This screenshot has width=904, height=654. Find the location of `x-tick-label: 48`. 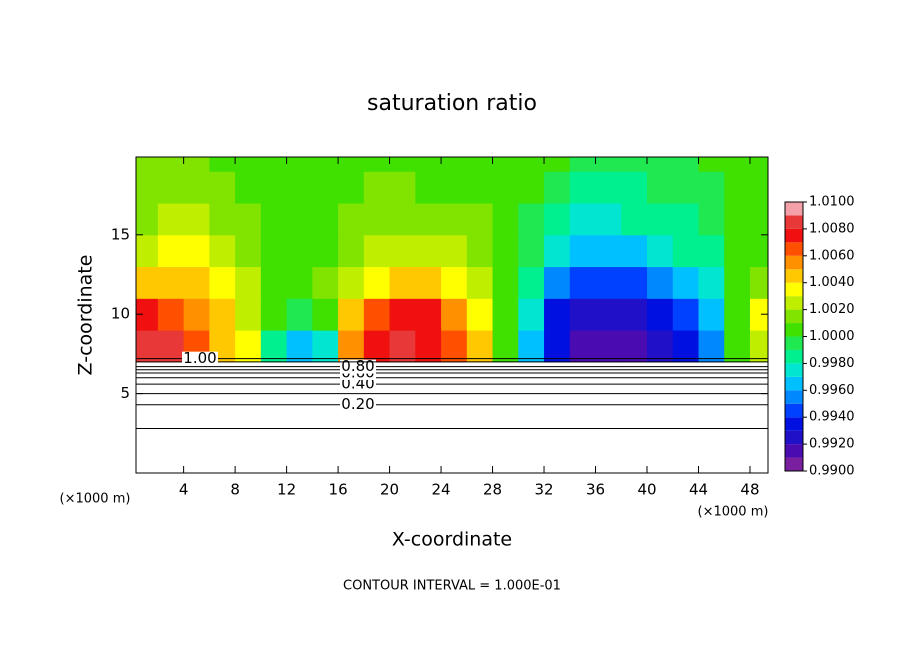

x-tick-label: 48 is located at coordinates (749, 490).